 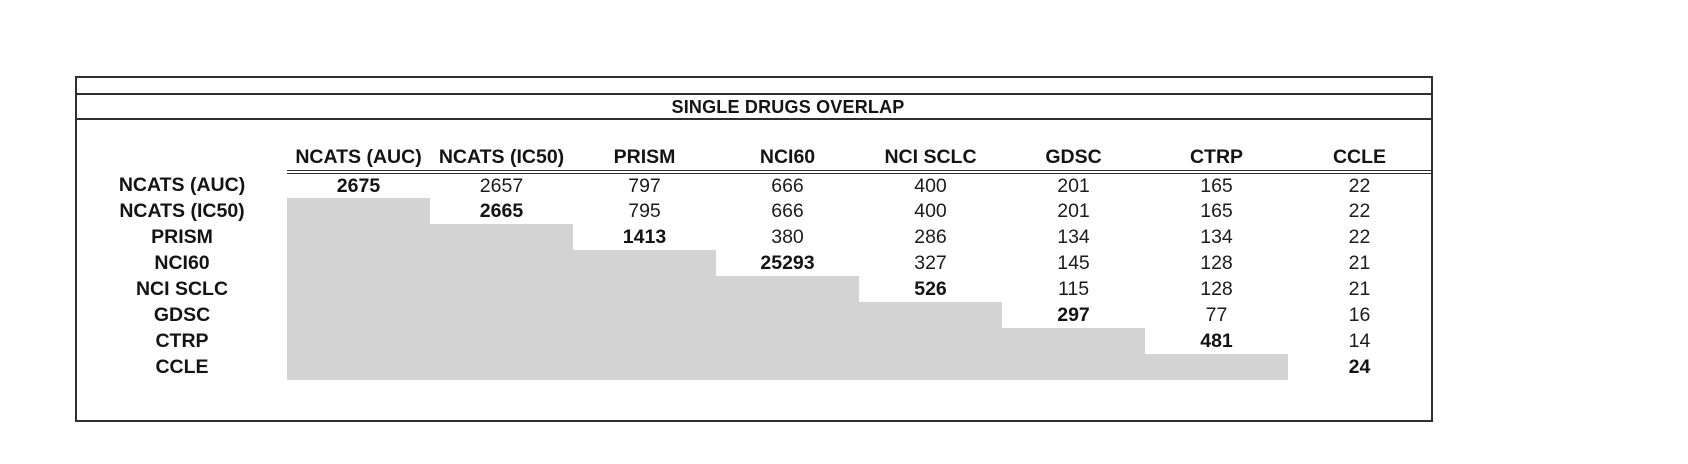 I want to click on matrix-row: NCATS (AUC) 2675 2657 797 666 400 201 165 22, so click(x=754, y=185).